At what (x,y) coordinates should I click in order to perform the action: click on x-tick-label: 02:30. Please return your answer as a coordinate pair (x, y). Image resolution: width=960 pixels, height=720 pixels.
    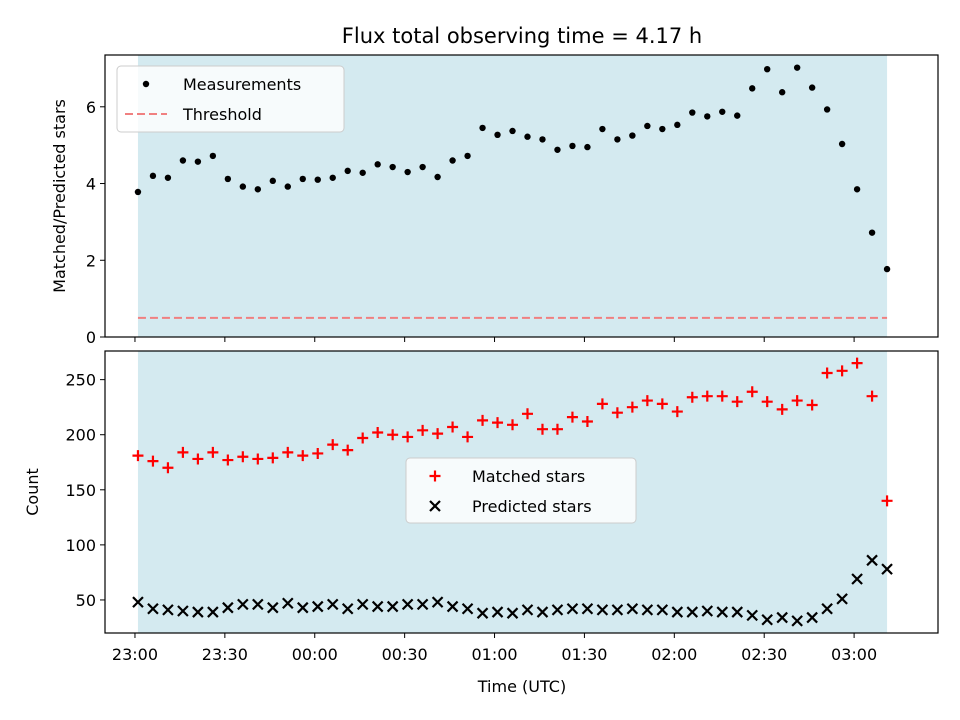
    Looking at the image, I should click on (764, 654).